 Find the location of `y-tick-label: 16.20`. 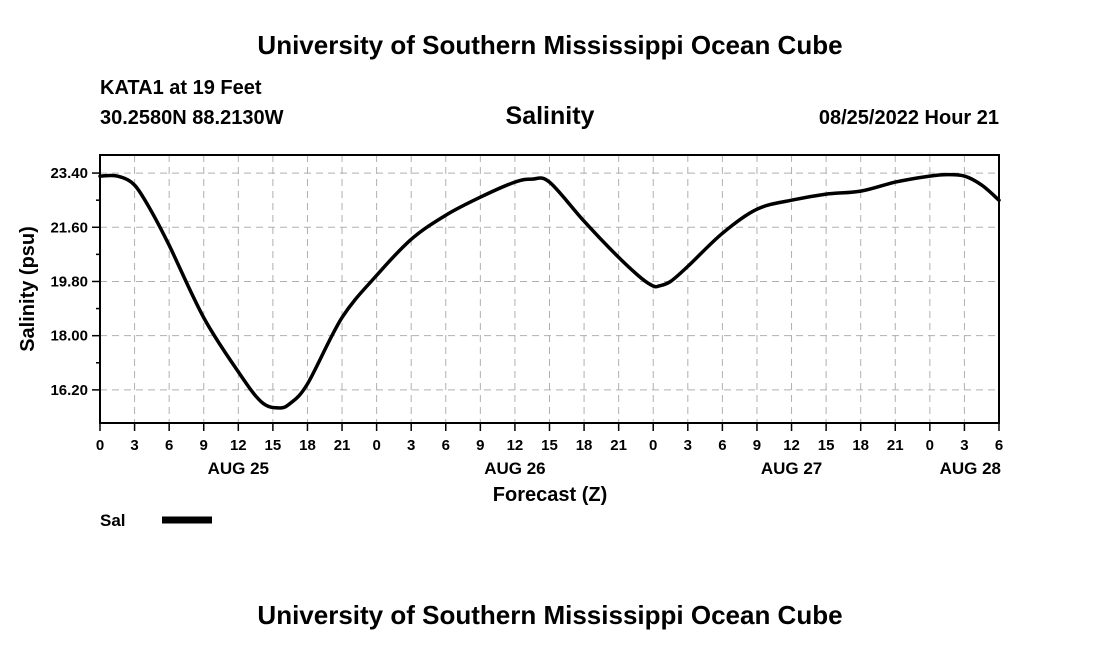

y-tick-label: 16.20 is located at coordinates (69, 390).